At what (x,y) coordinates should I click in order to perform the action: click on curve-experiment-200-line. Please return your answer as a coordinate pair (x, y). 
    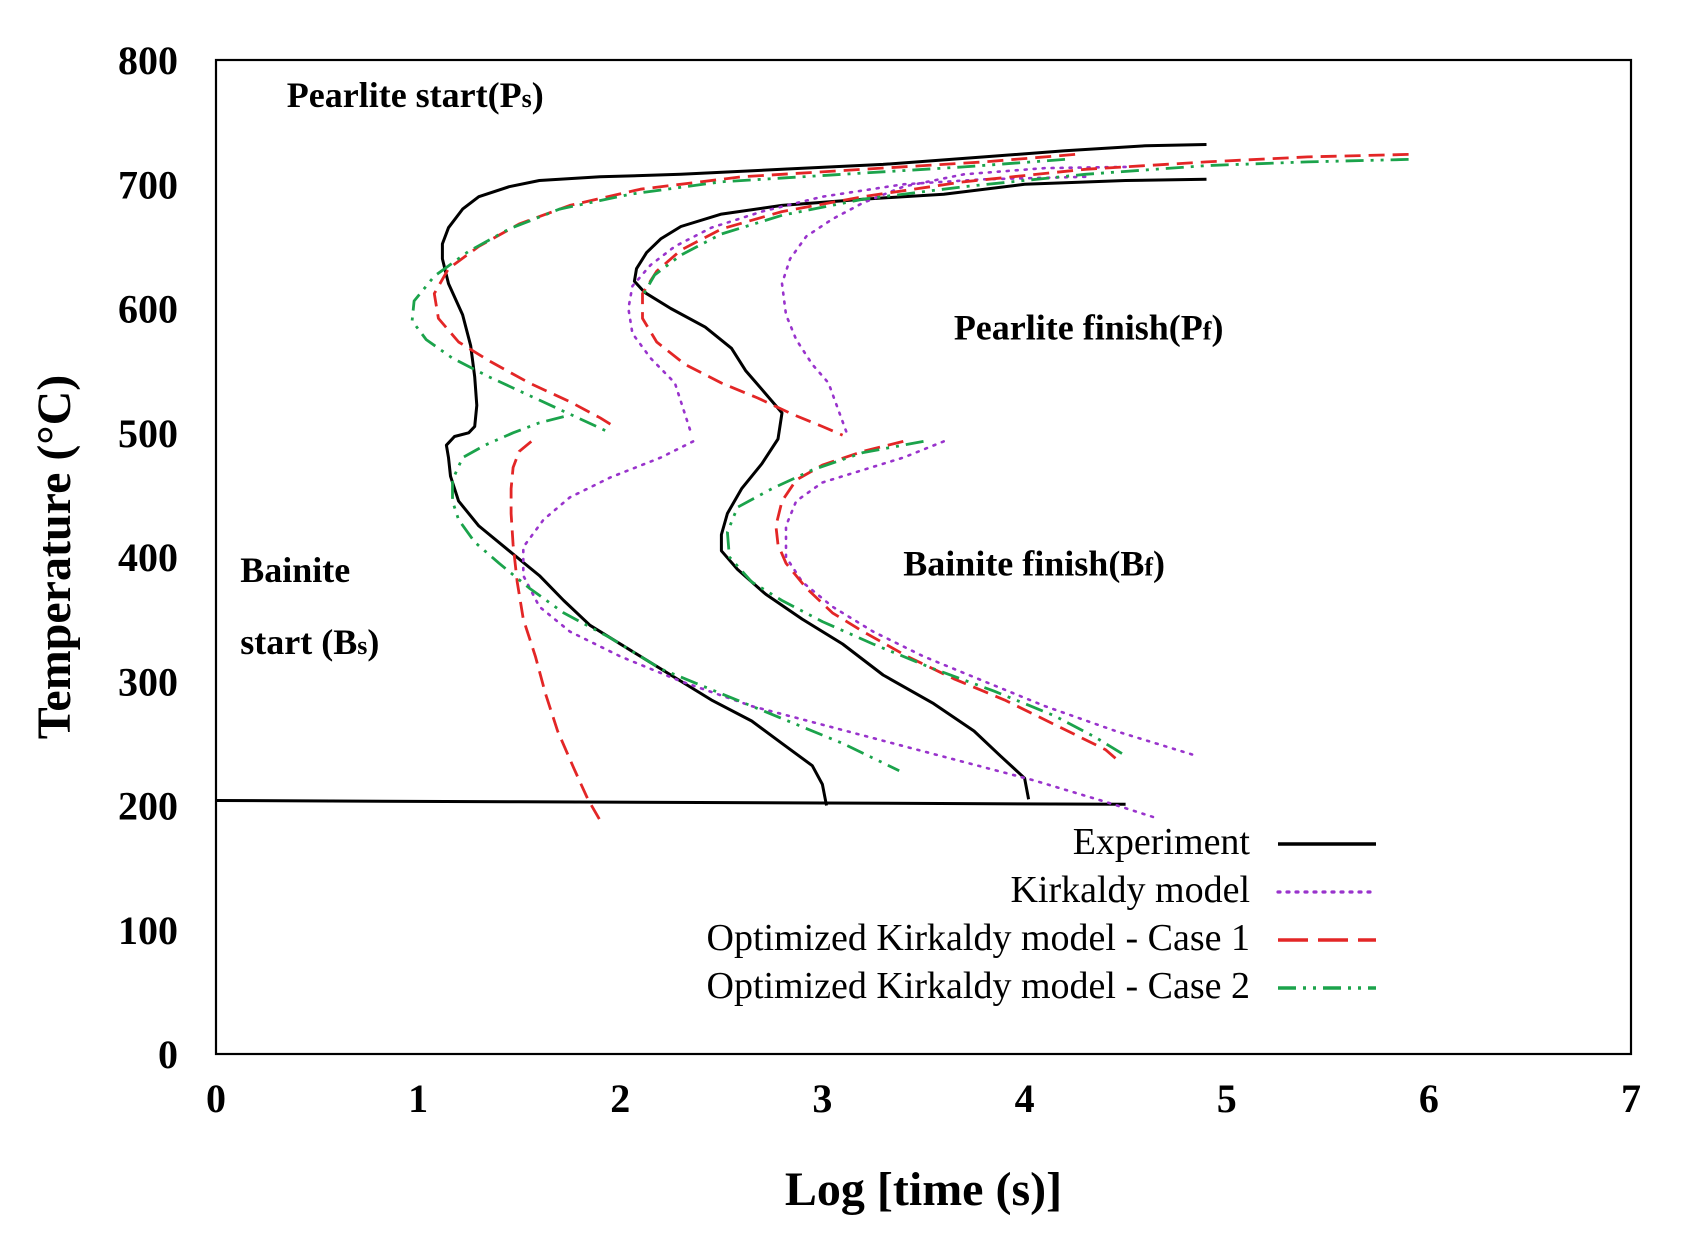
    Looking at the image, I should click on (670, 802).